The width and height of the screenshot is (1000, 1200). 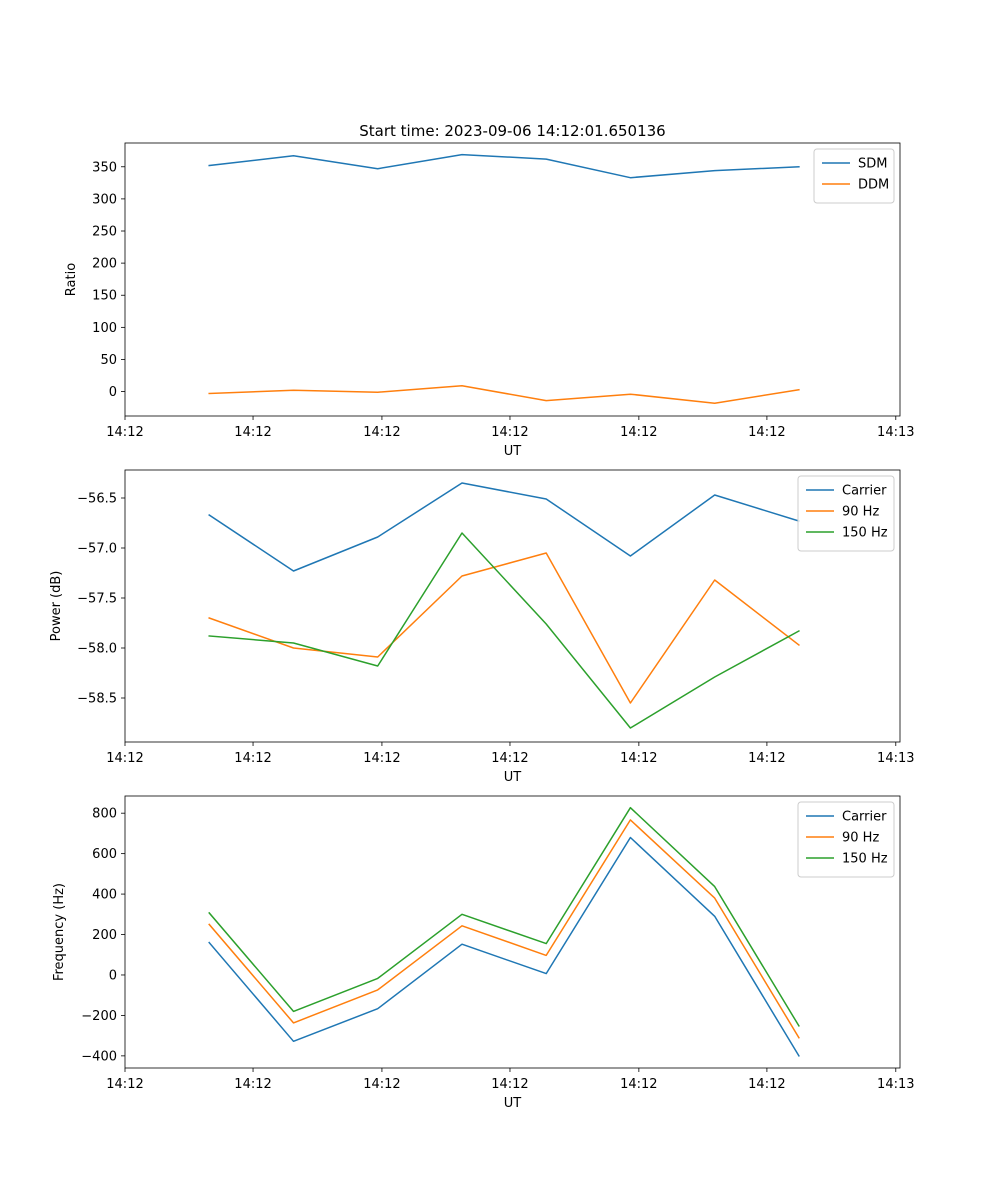 What do you see at coordinates (97, 599) in the screenshot?
I see `y-tick-label: −57.5` at bounding box center [97, 599].